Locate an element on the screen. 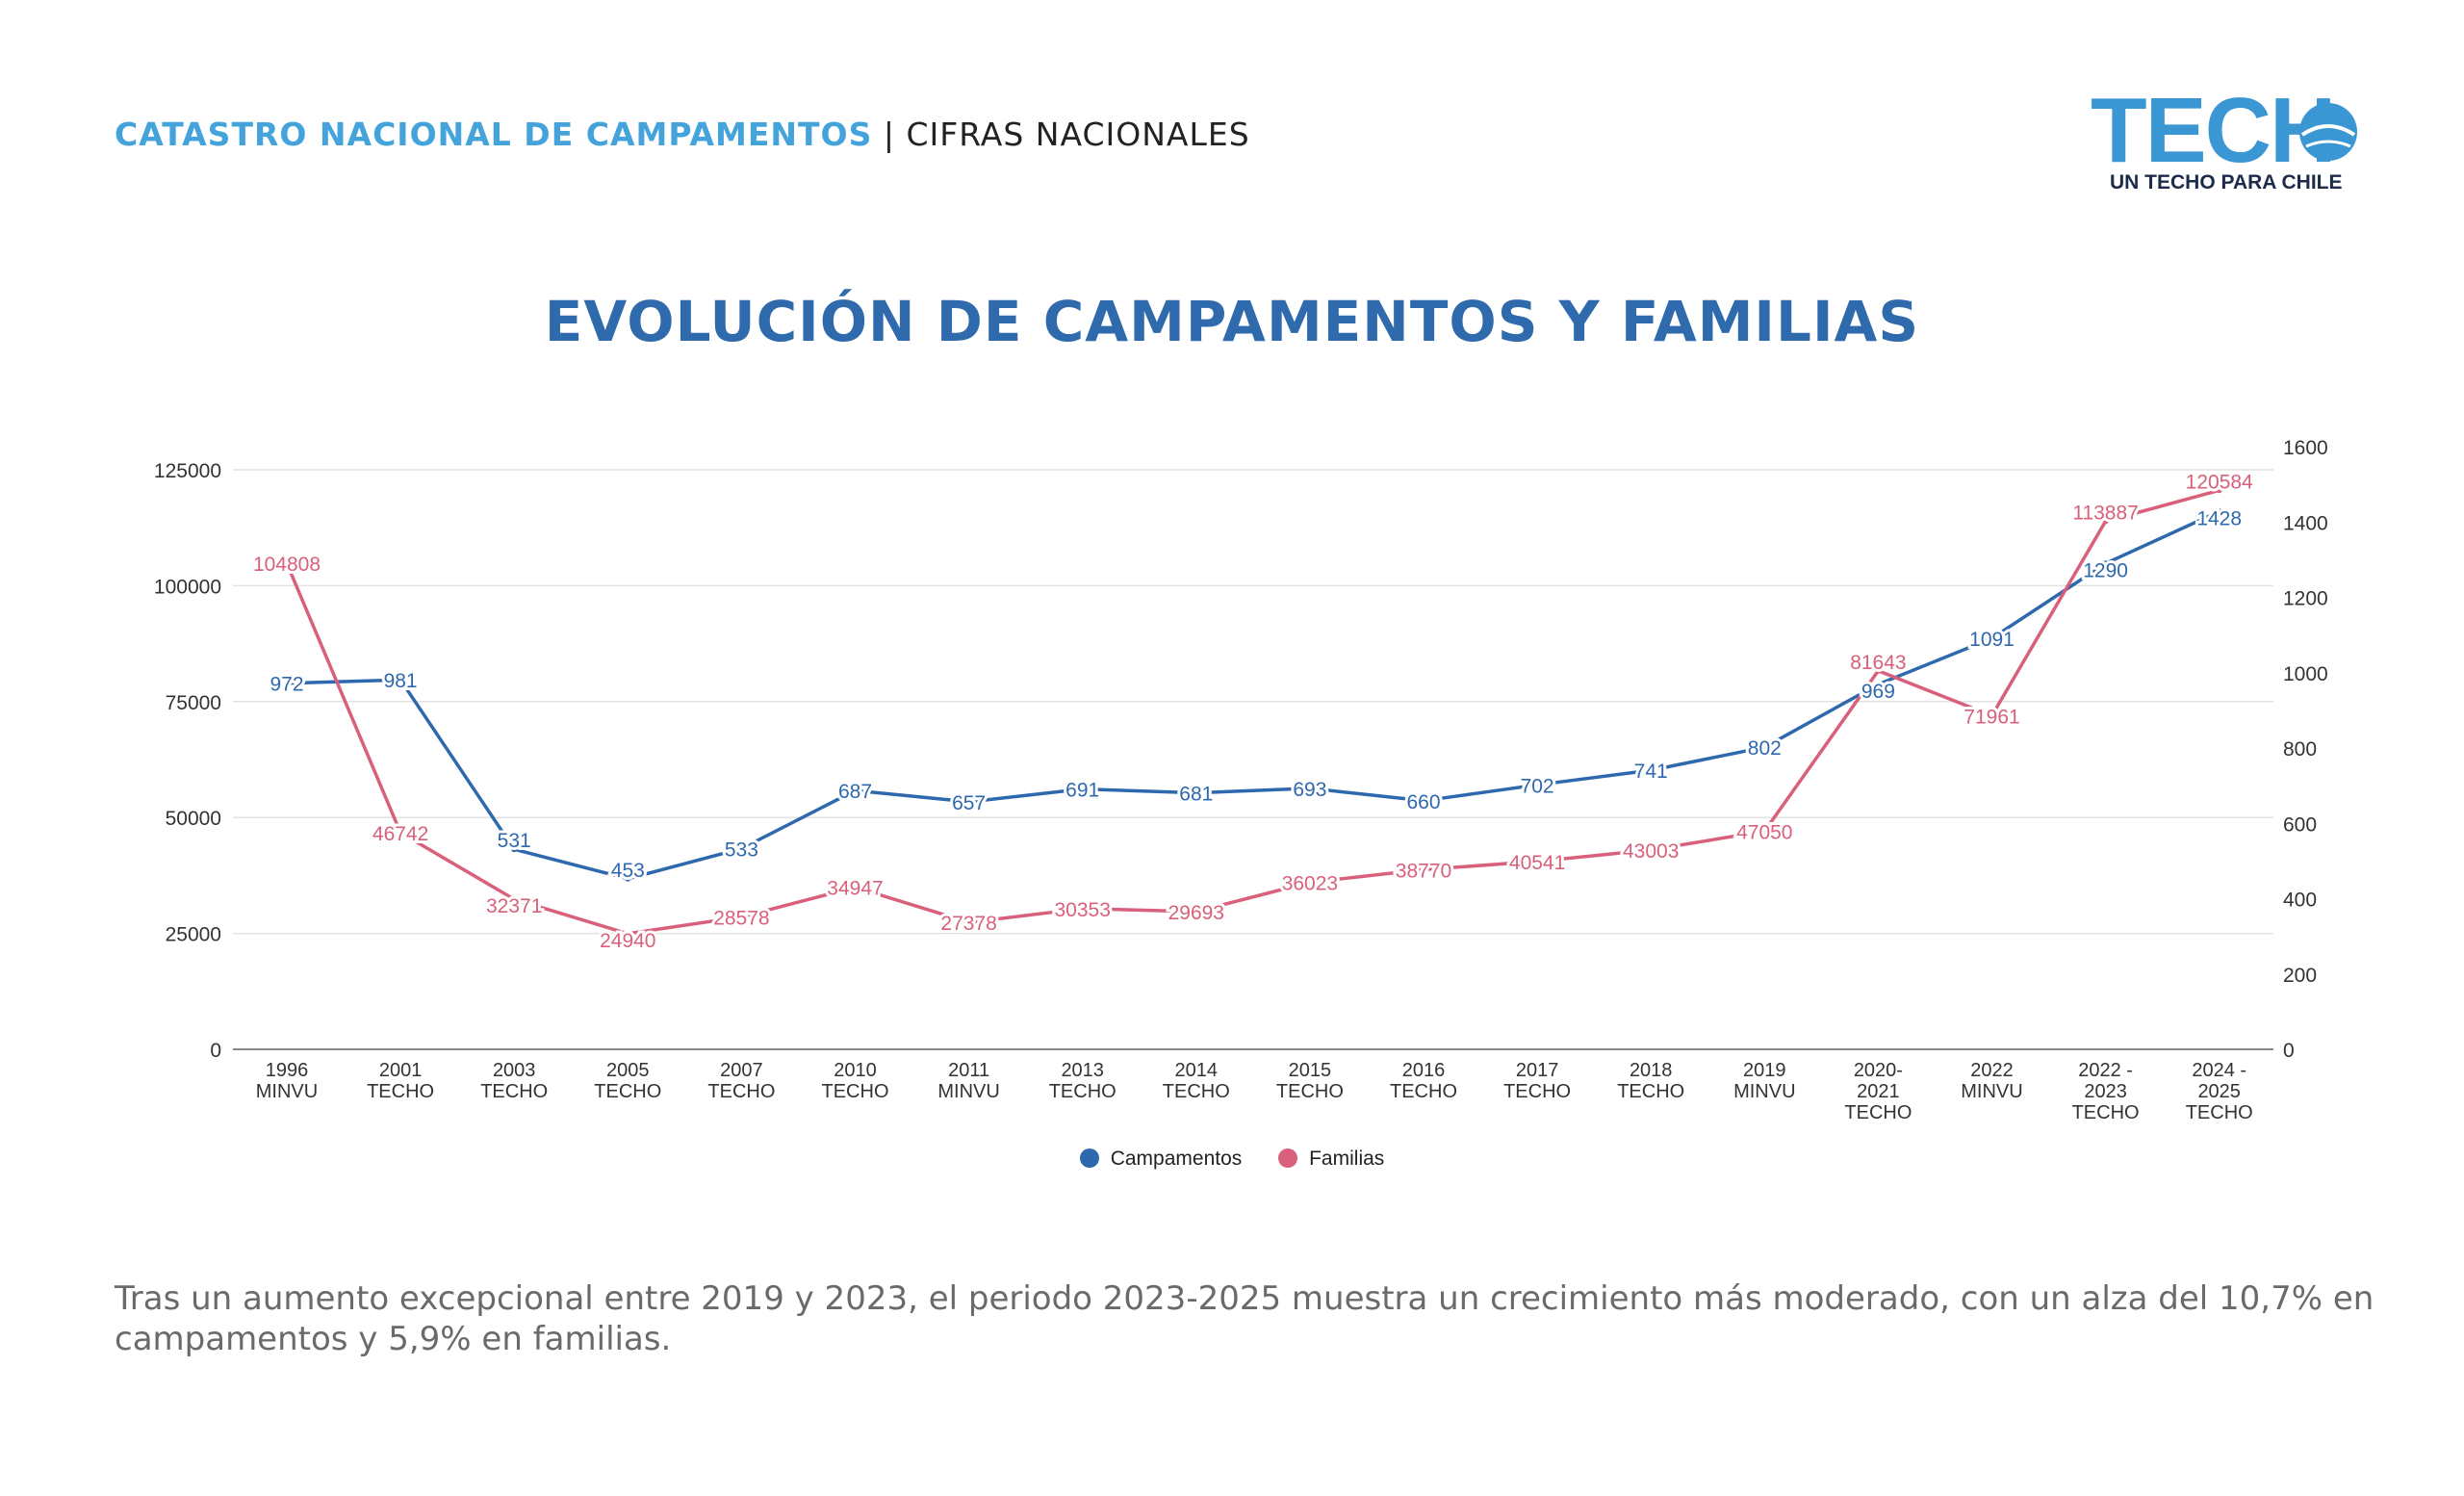  data-label-halo: 702 is located at coordinates (1537, 786).